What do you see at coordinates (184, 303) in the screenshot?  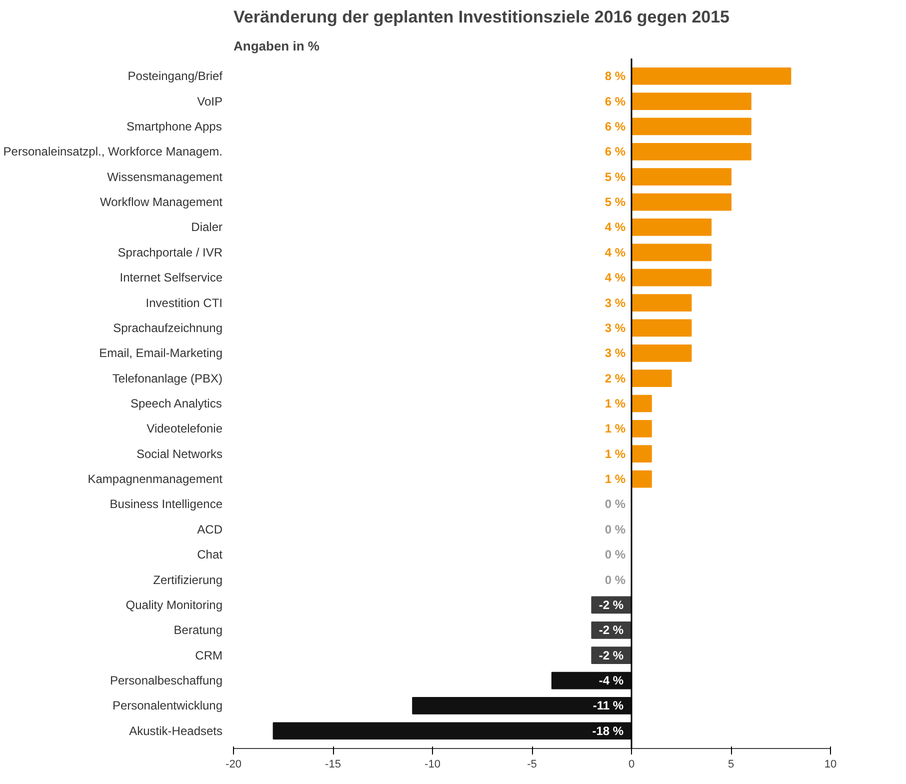 I see `y-tick-label: Investition CTI` at bounding box center [184, 303].